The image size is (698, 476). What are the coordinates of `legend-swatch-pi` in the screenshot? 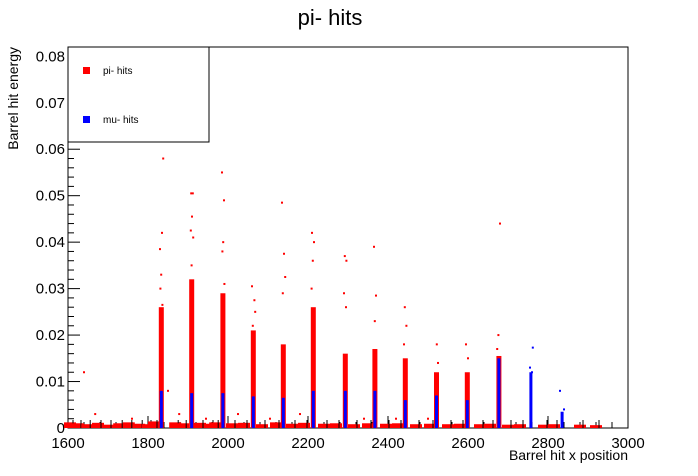 It's located at (86, 70).